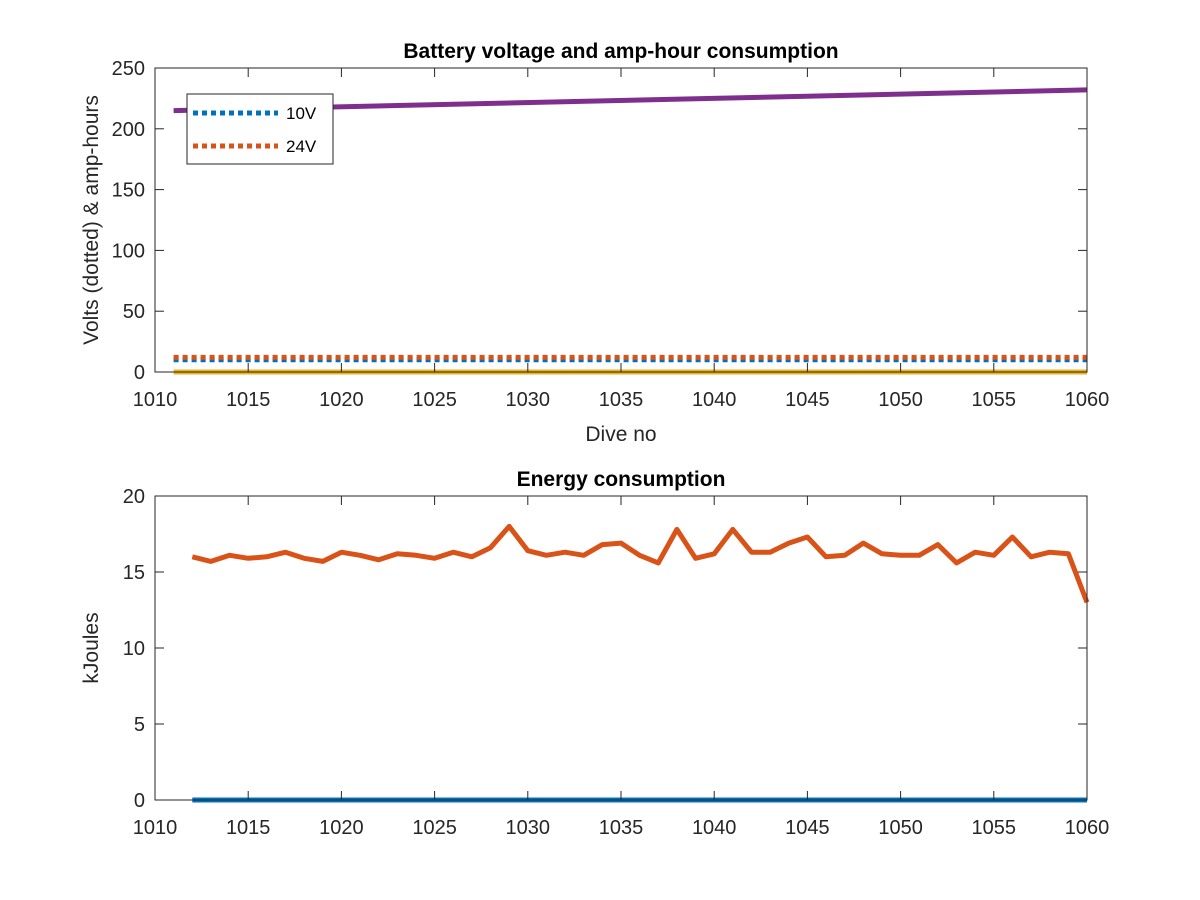 The width and height of the screenshot is (1200, 900). Describe the element at coordinates (128, 191) in the screenshot. I see `y-tick-label: 150` at that location.